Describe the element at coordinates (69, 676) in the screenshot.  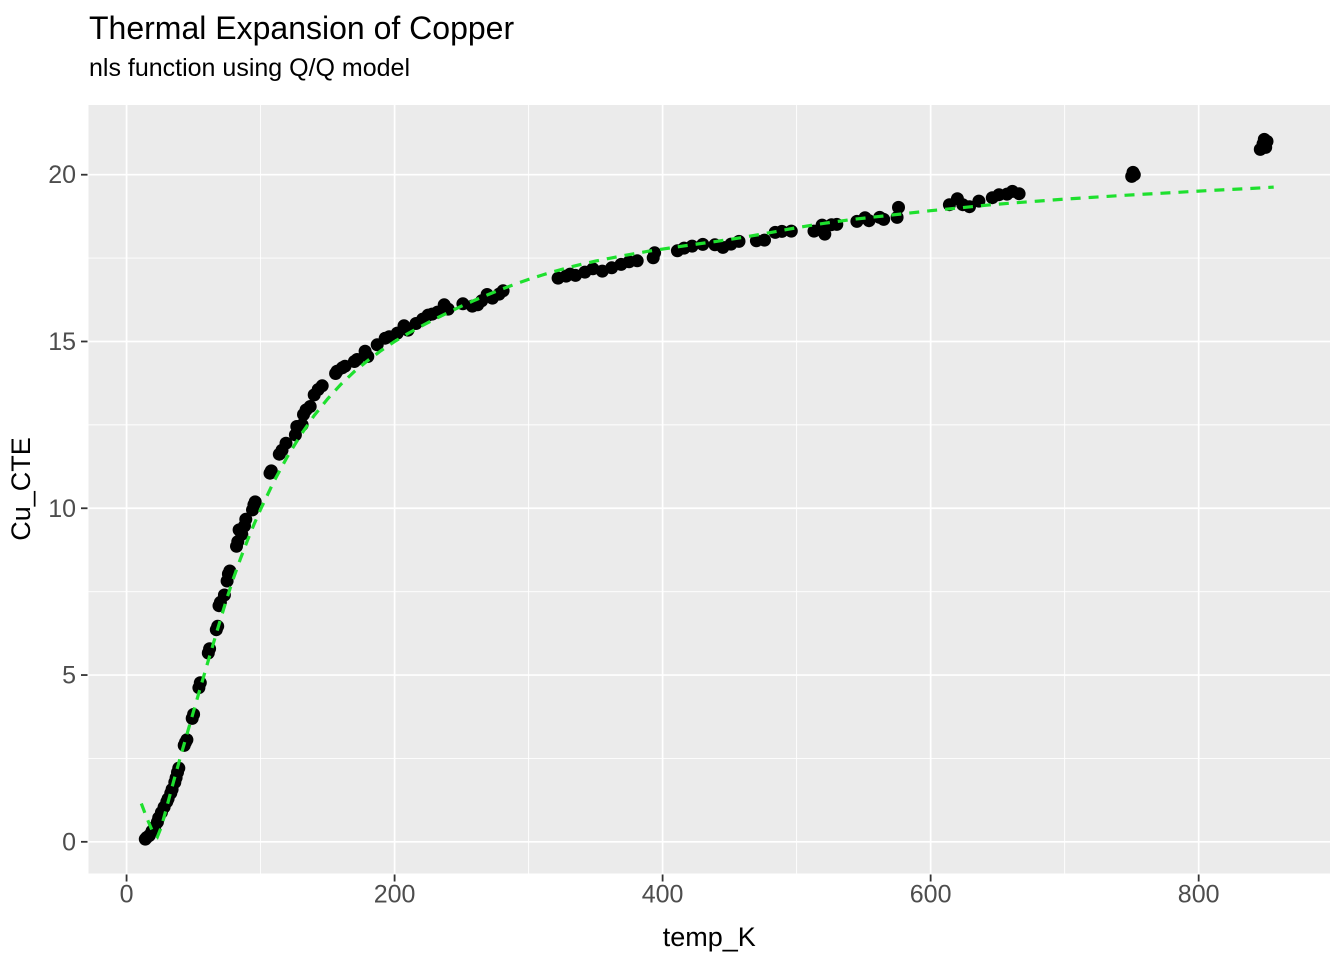
I see `y-tick-label: 5` at that location.